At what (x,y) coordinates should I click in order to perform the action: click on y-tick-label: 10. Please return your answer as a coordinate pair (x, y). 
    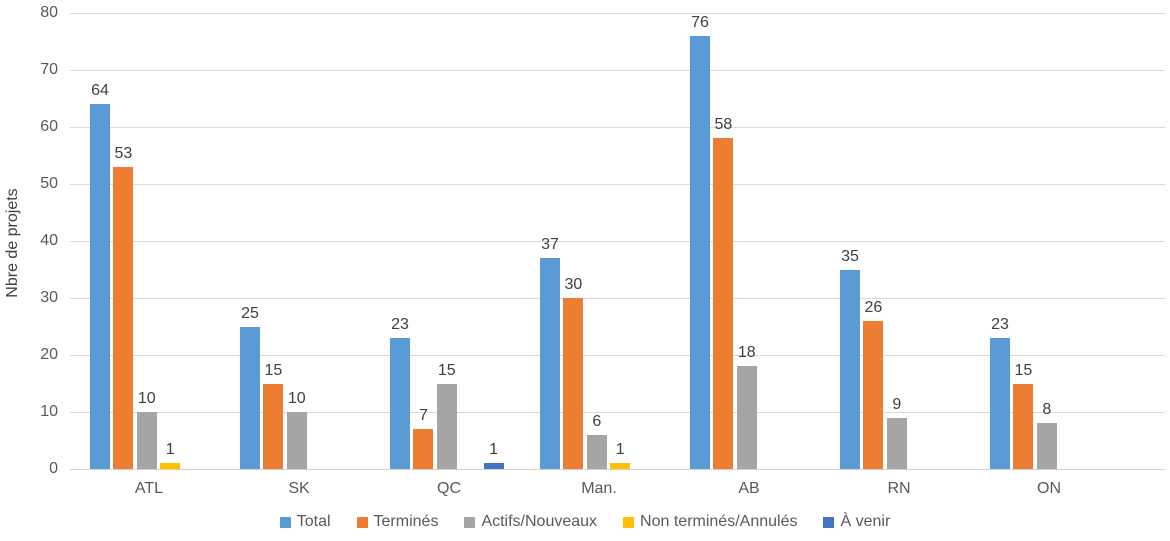
    Looking at the image, I should click on (49, 411).